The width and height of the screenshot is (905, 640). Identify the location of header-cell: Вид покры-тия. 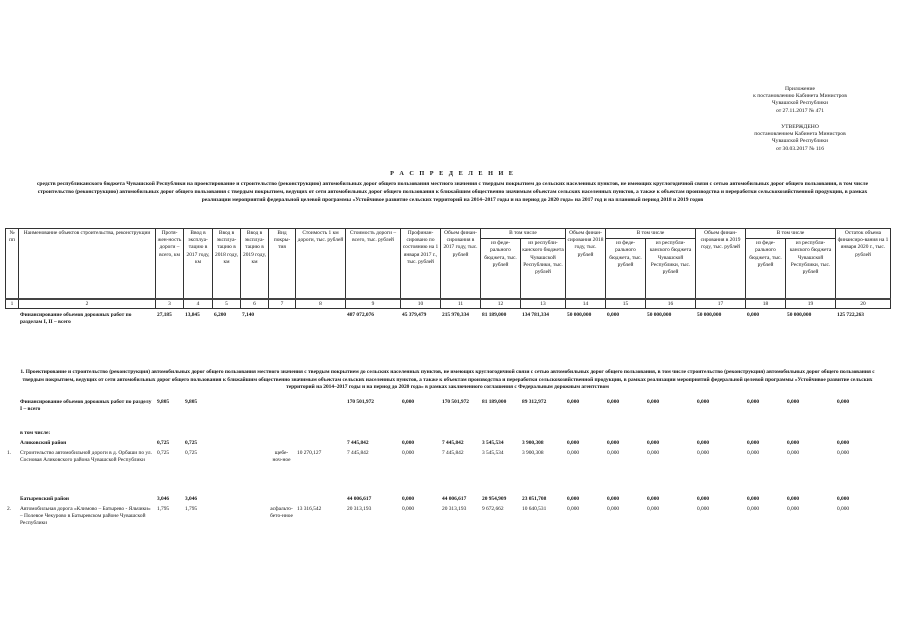
(282, 263).